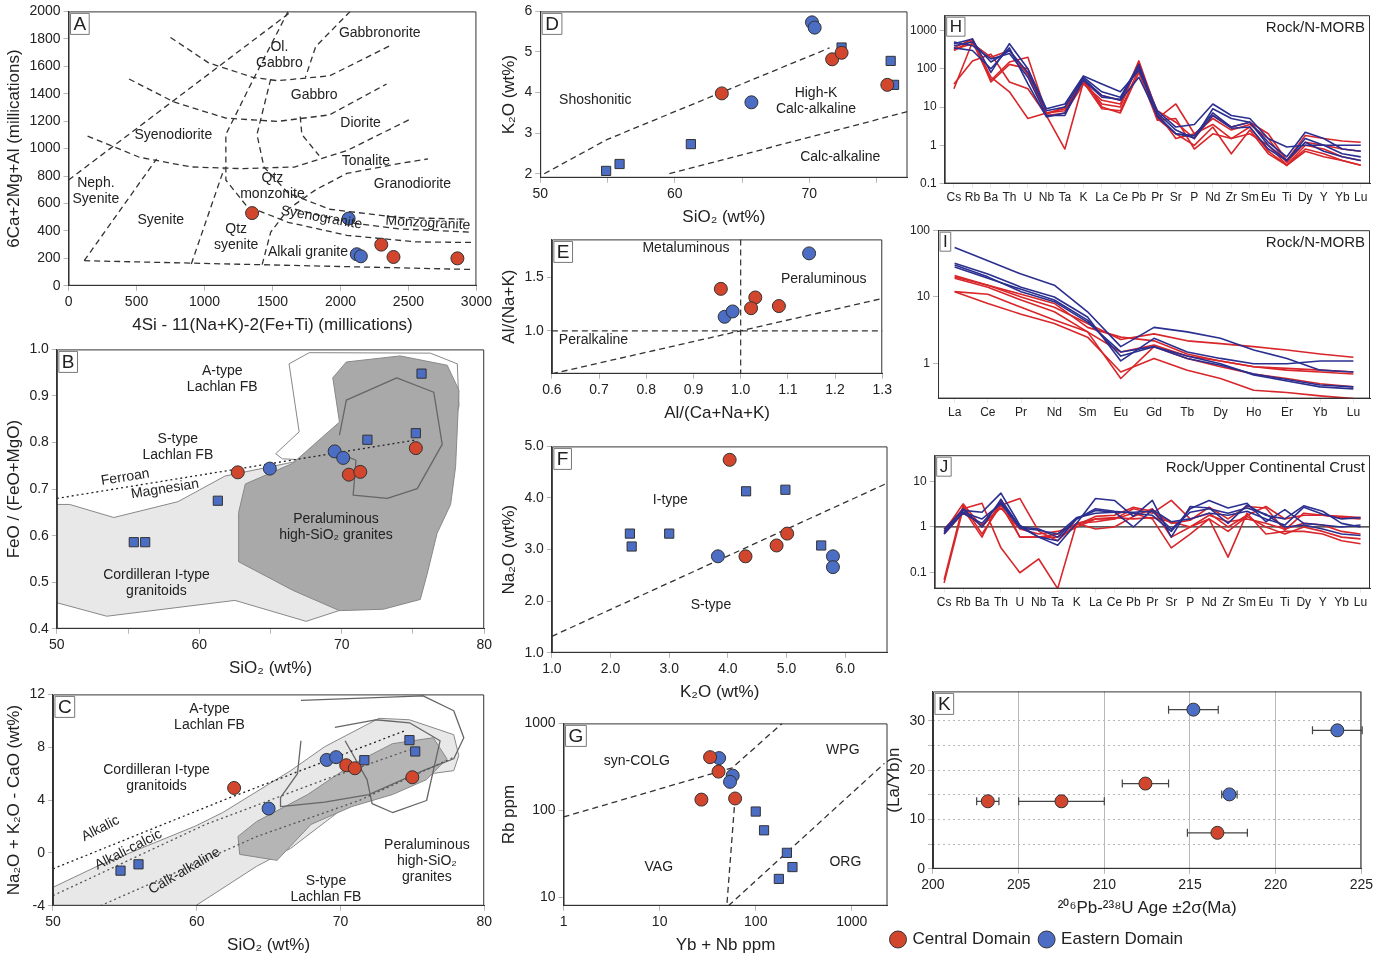  Describe the element at coordinates (308, 250) in the screenshot. I see `annotation: Alkali granite` at that location.